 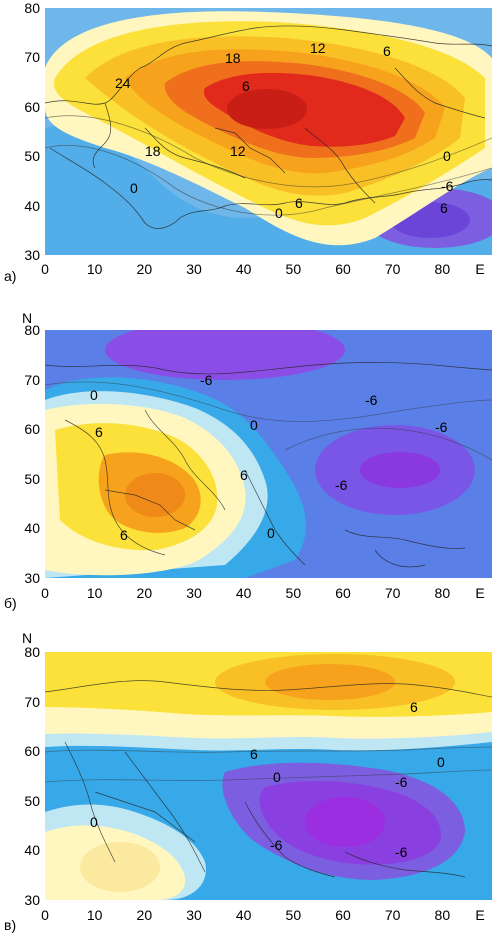 I want to click on panel-label-c: в), so click(x=10, y=925).